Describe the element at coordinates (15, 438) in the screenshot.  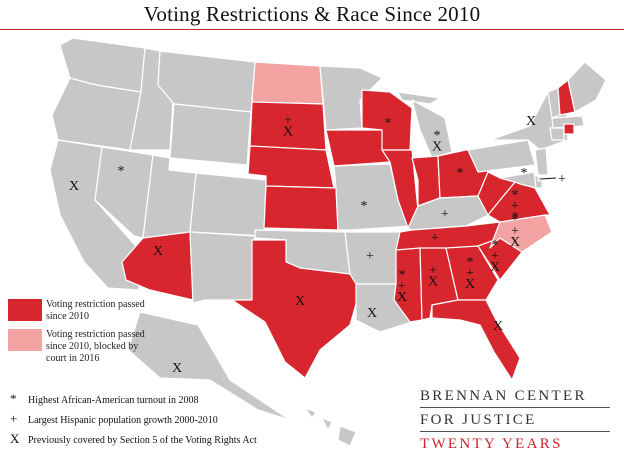
I see `key-symbol-x: X` at that location.